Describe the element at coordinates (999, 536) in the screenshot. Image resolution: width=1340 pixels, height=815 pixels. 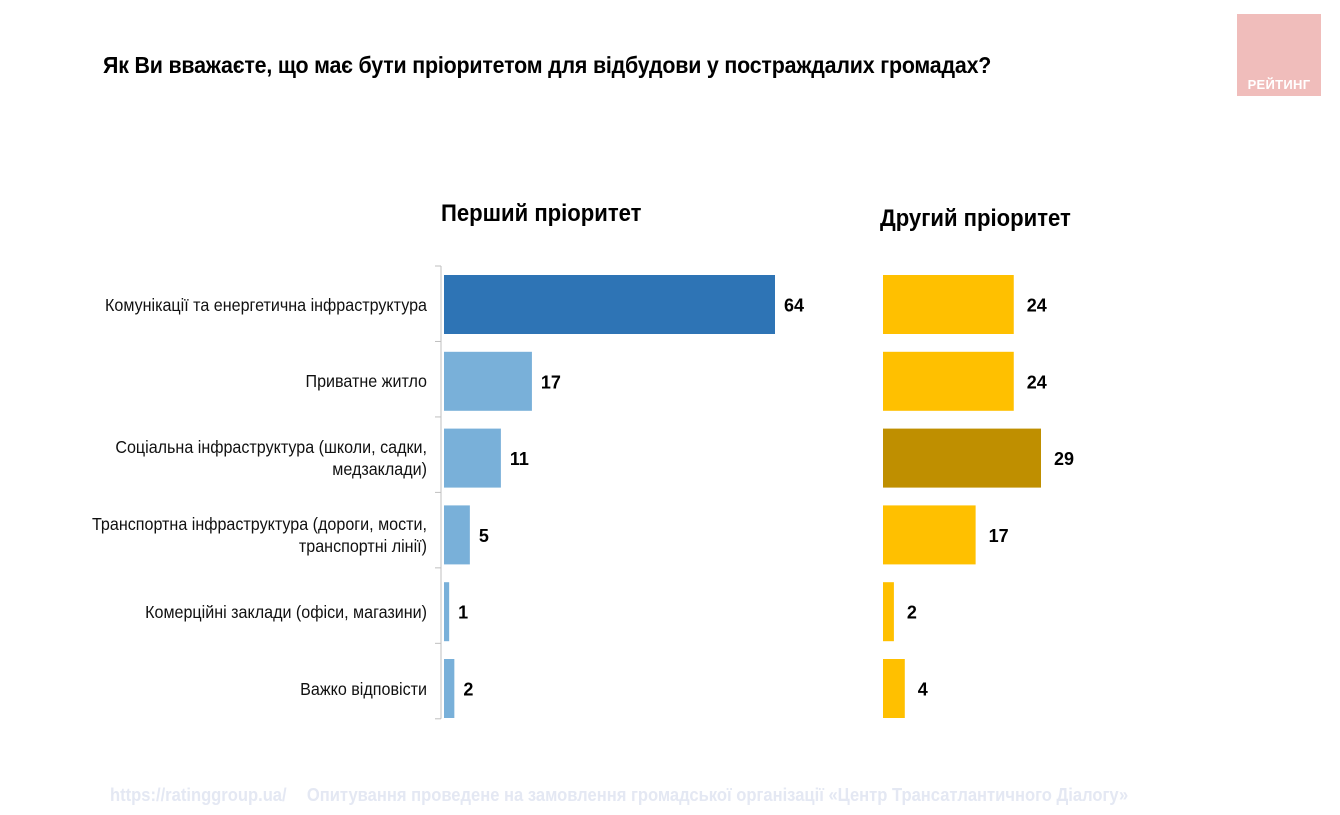
I see `second-priority-value-label: 17` at that location.